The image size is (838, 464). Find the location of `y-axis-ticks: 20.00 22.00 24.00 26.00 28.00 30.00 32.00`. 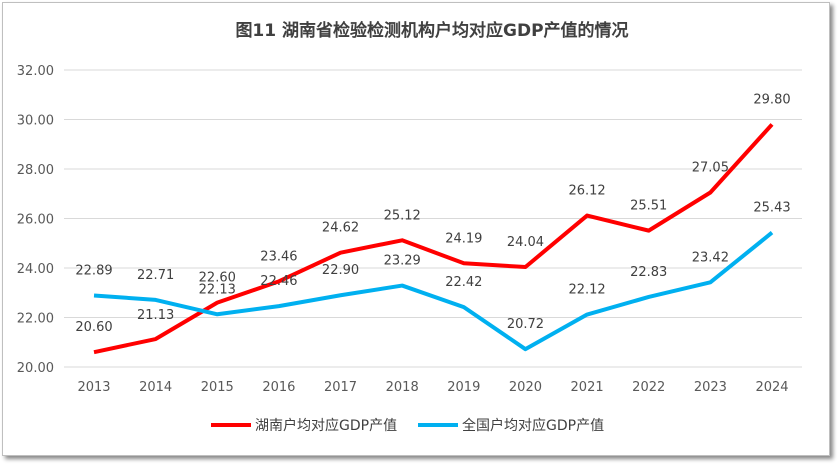

y-axis-ticks: 20.00 22.00 24.00 26.00 28.00 30.00 32.00 is located at coordinates (35, 220).